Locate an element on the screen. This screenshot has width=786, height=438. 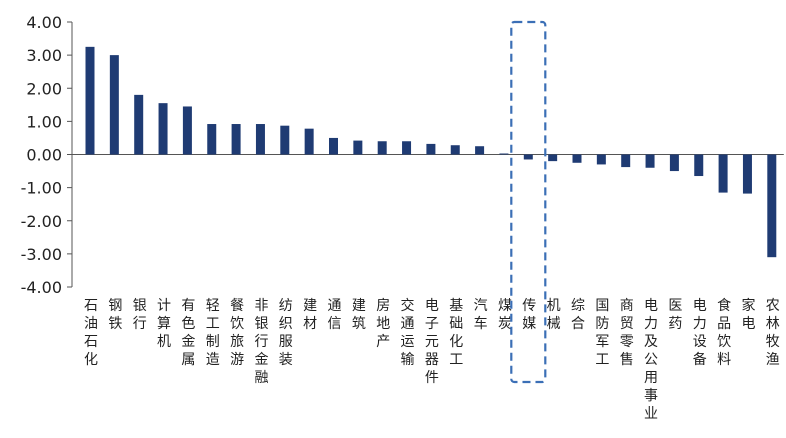
y-tick-label: -1.00 is located at coordinates (41, 188).